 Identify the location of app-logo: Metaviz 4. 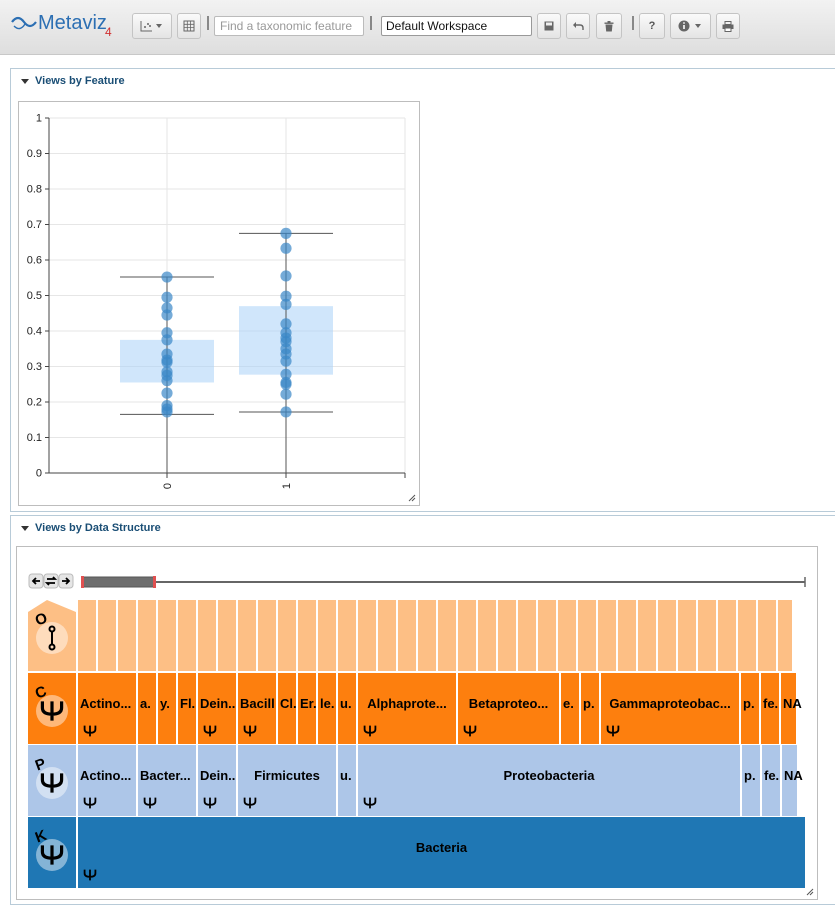
(65, 25).